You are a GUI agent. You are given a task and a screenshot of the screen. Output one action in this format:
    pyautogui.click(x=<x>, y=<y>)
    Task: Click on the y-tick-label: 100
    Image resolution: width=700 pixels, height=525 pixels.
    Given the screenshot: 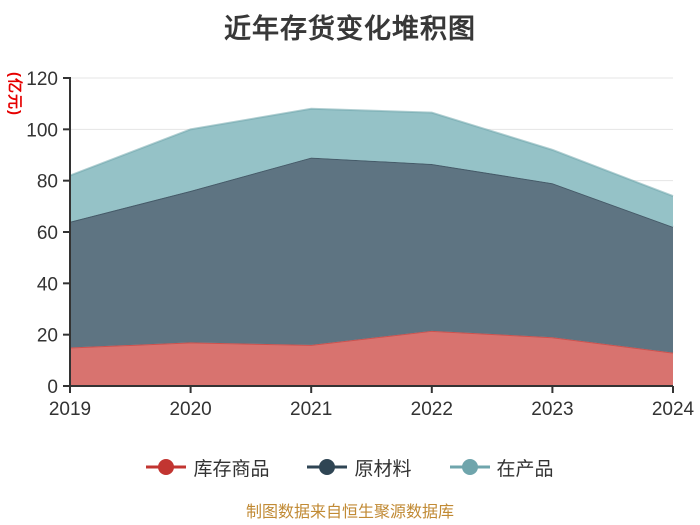 What is the action you would take?
    pyautogui.click(x=42, y=130)
    